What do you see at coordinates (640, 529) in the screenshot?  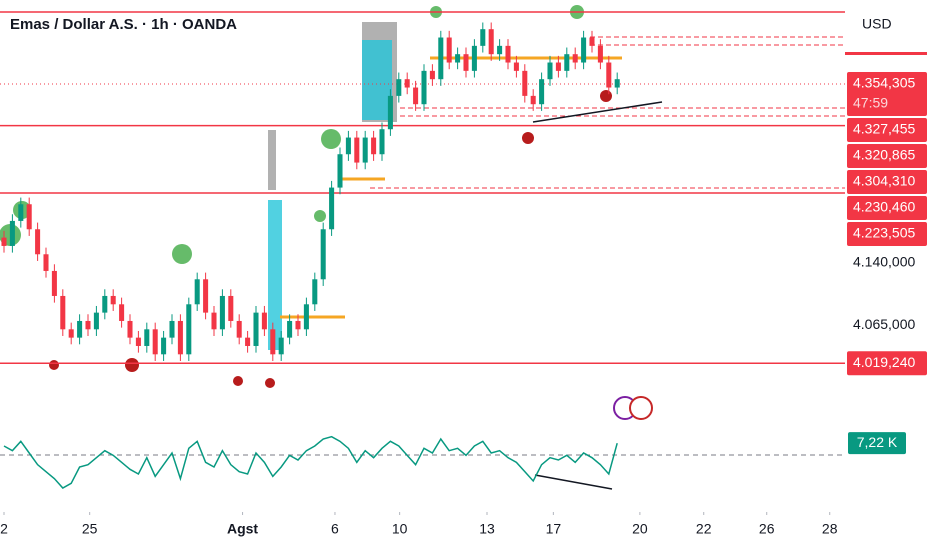 I see `x-tick-label: 20` at bounding box center [640, 529].